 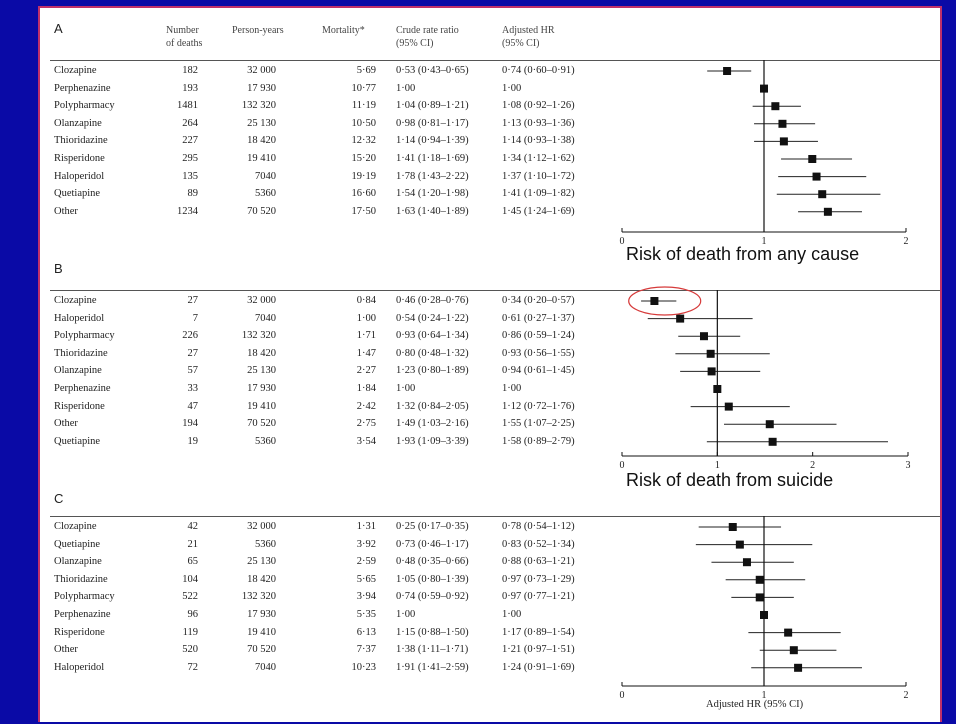 I want to click on header-rule-a, so click(x=495, y=60).